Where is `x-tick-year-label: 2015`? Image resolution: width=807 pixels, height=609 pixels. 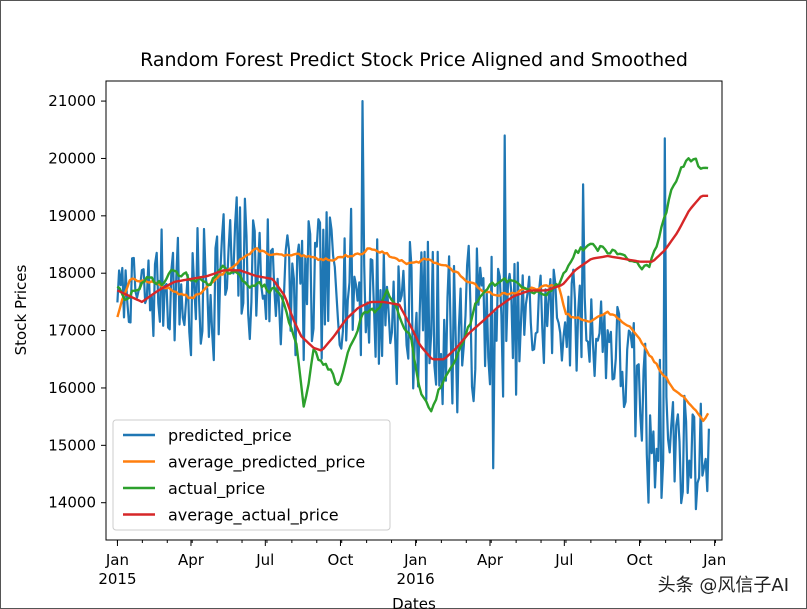
x-tick-year-label: 2015 is located at coordinates (117, 579).